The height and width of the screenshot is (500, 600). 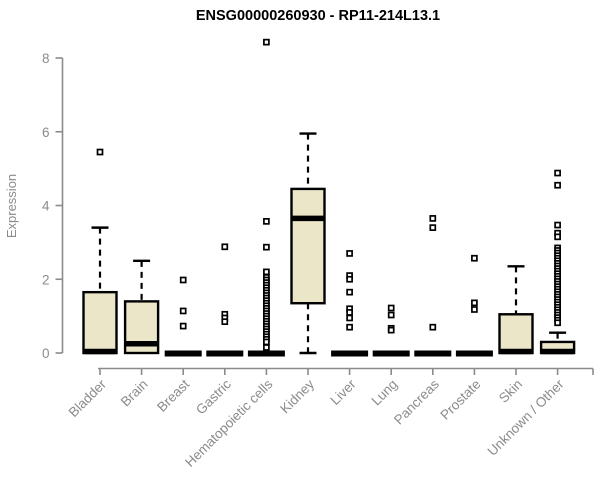 I want to click on chart-title: ENSG00000260930 - RP11-214L13.1, so click(x=318, y=16).